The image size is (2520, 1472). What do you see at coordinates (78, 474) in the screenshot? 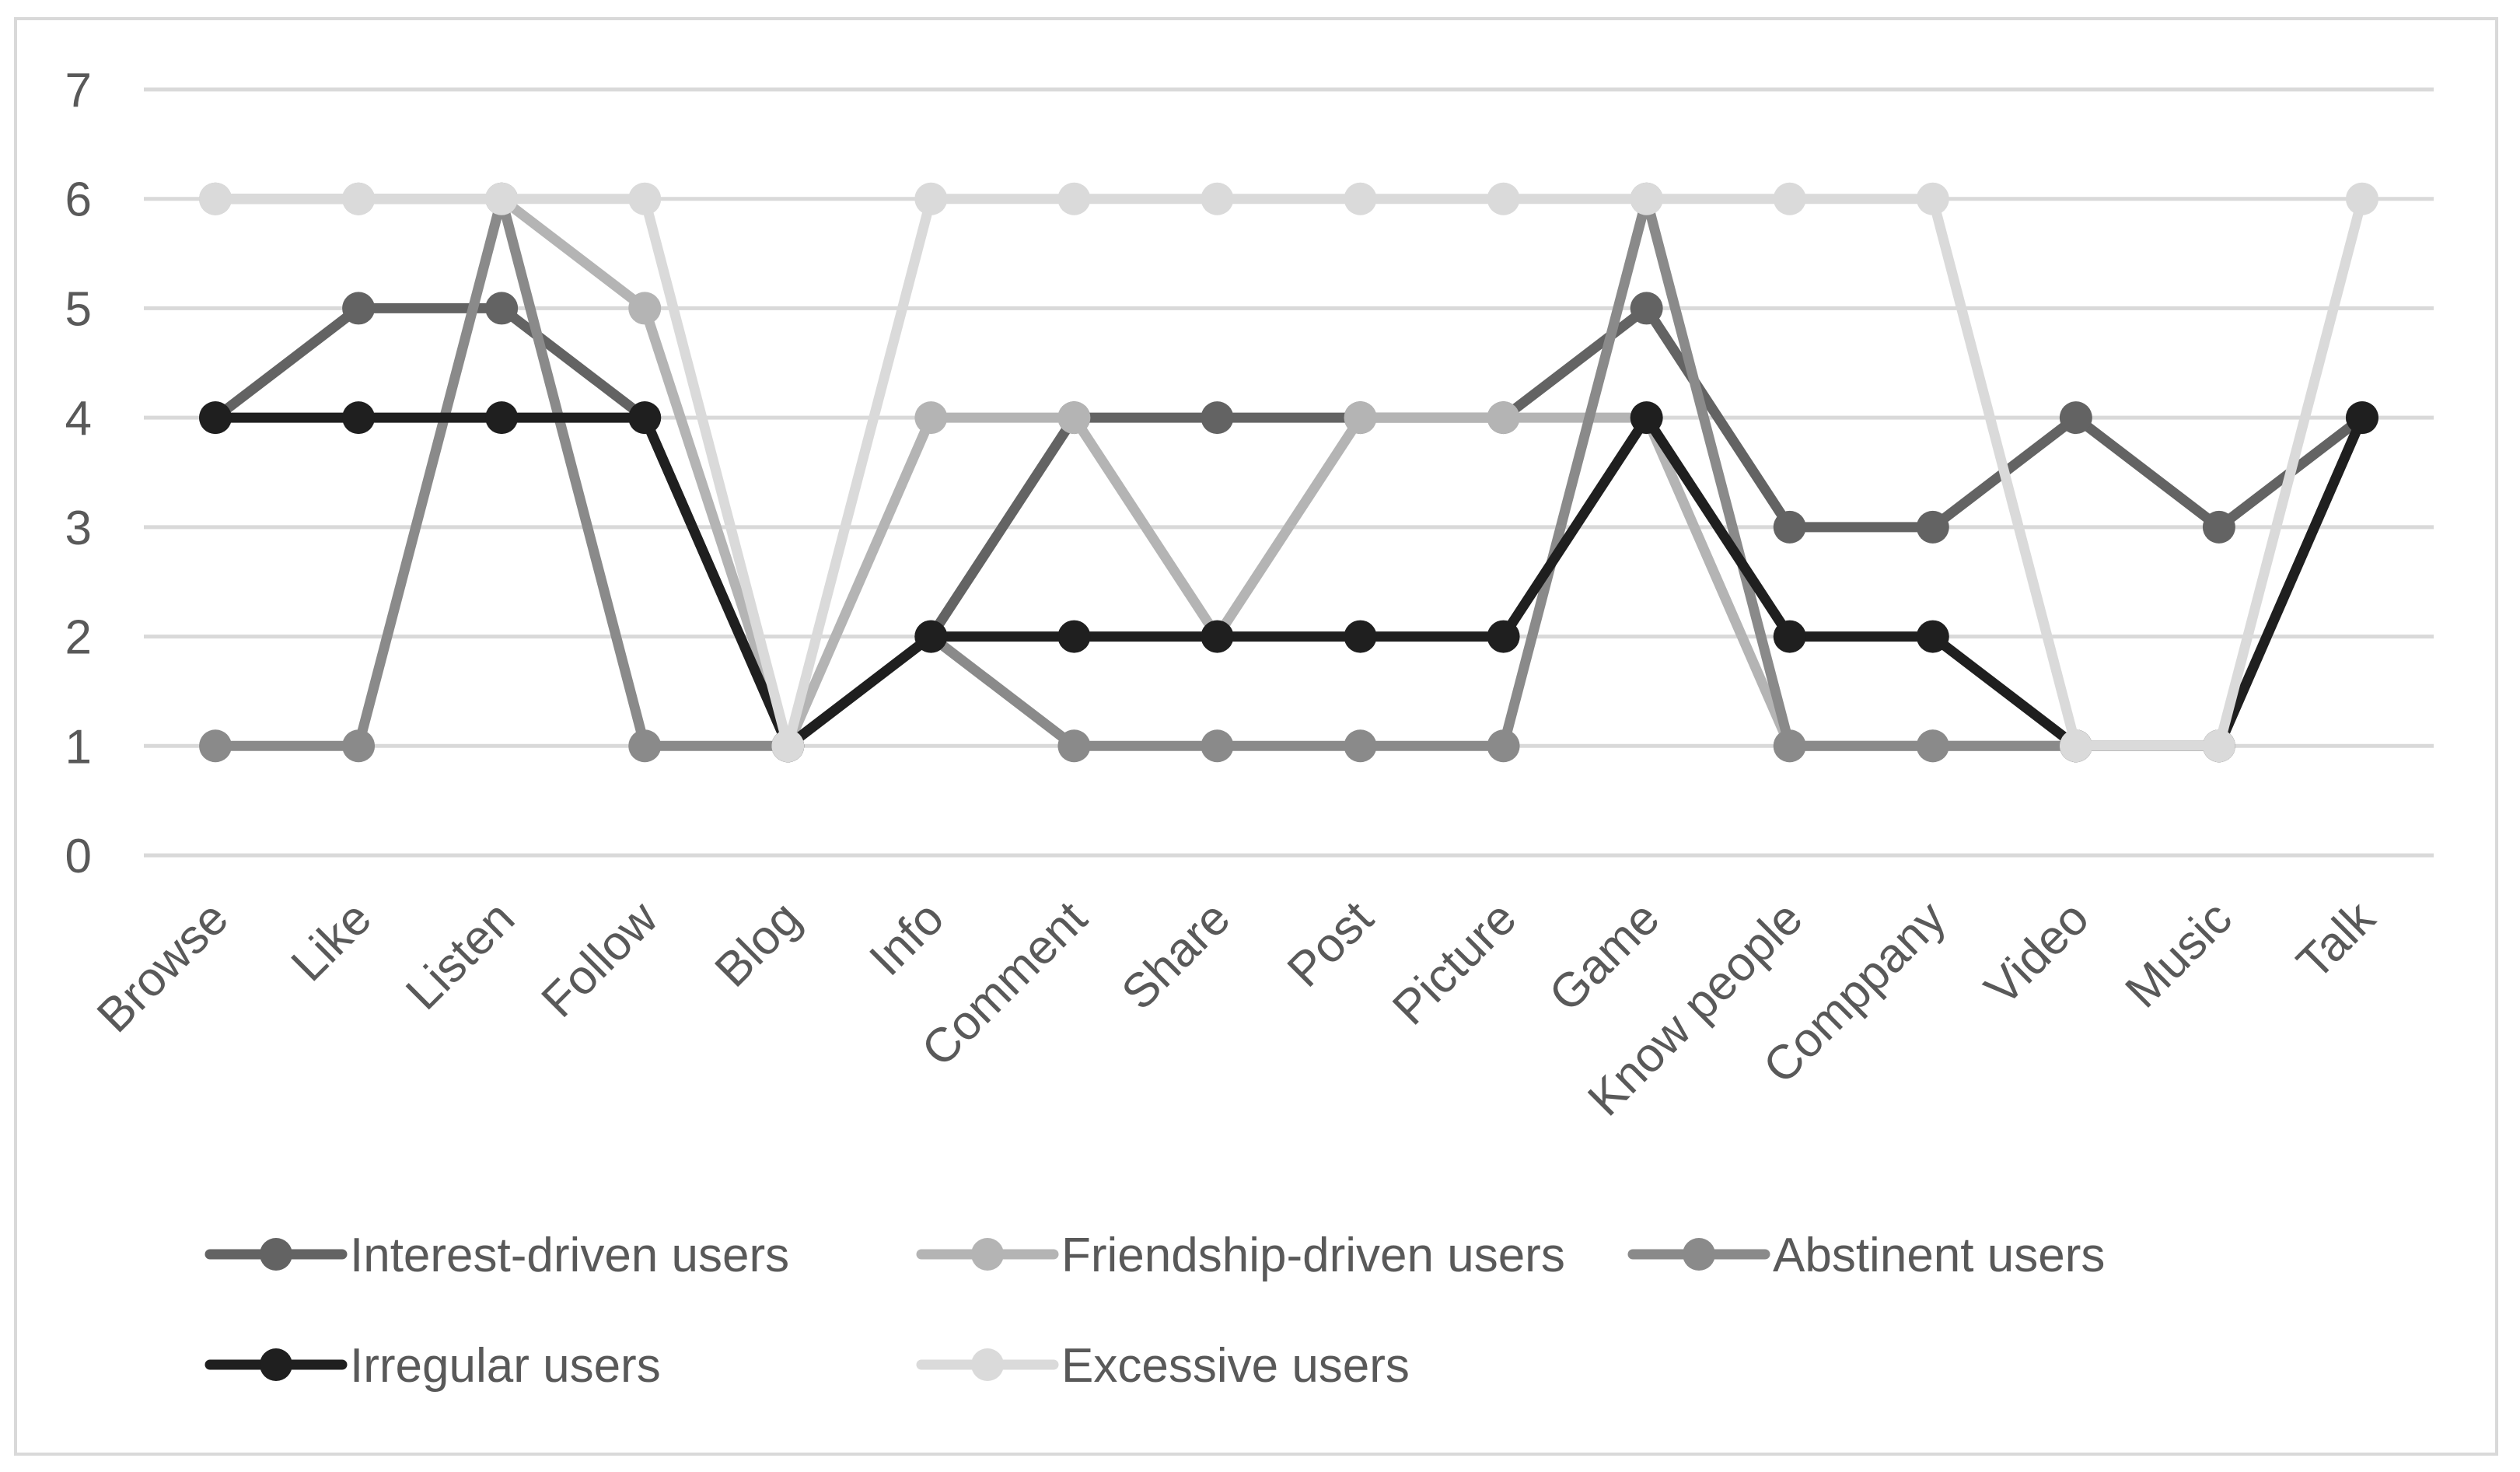
I see `y-axis-ticks: 0 1 2 3 4 5 6 7` at bounding box center [78, 474].